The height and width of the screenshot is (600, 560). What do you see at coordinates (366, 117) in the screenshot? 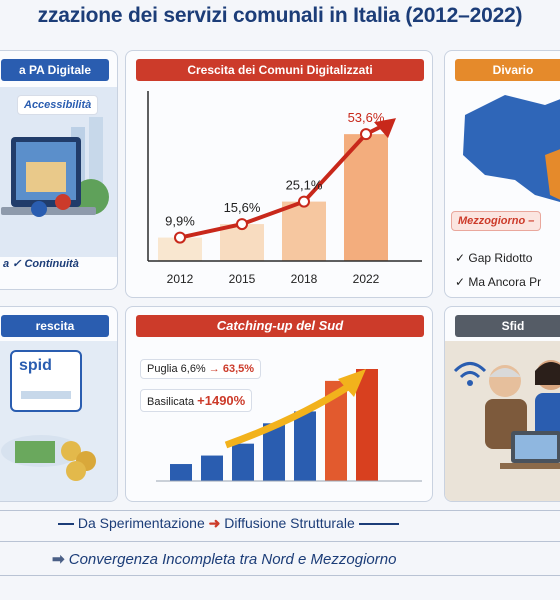
I see `data-label: 53,6%` at bounding box center [366, 117].